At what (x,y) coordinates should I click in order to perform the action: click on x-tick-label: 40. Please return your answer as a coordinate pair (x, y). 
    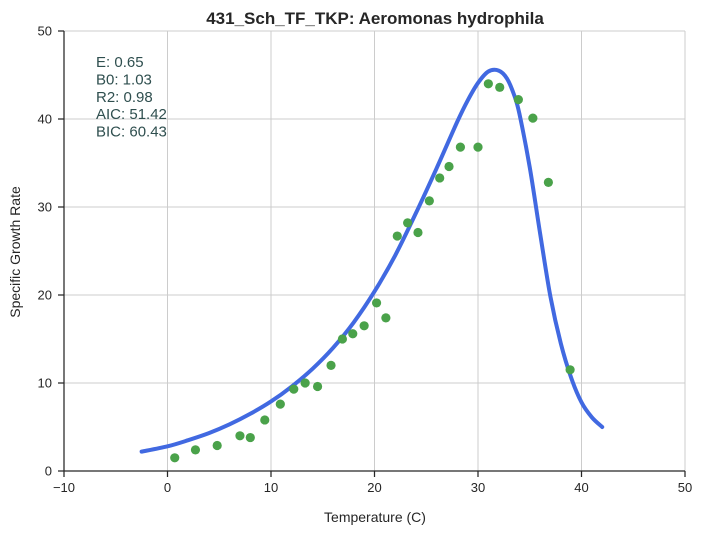
    Looking at the image, I should click on (581, 487).